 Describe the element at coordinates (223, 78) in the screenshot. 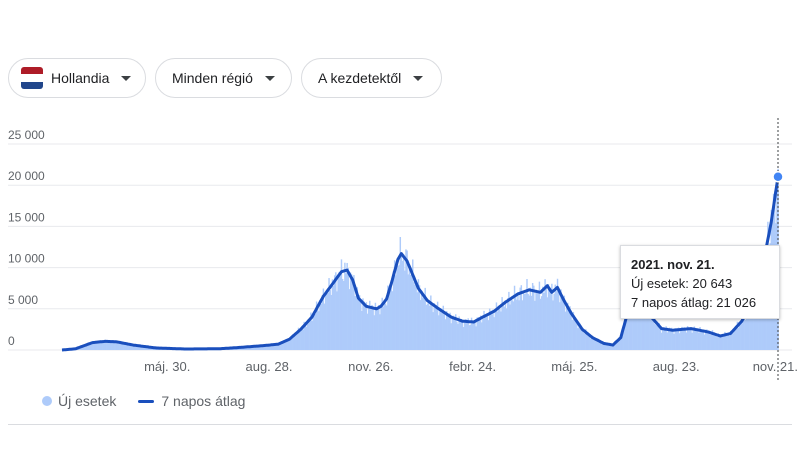

I see `region-selector: Minden régió` at that location.